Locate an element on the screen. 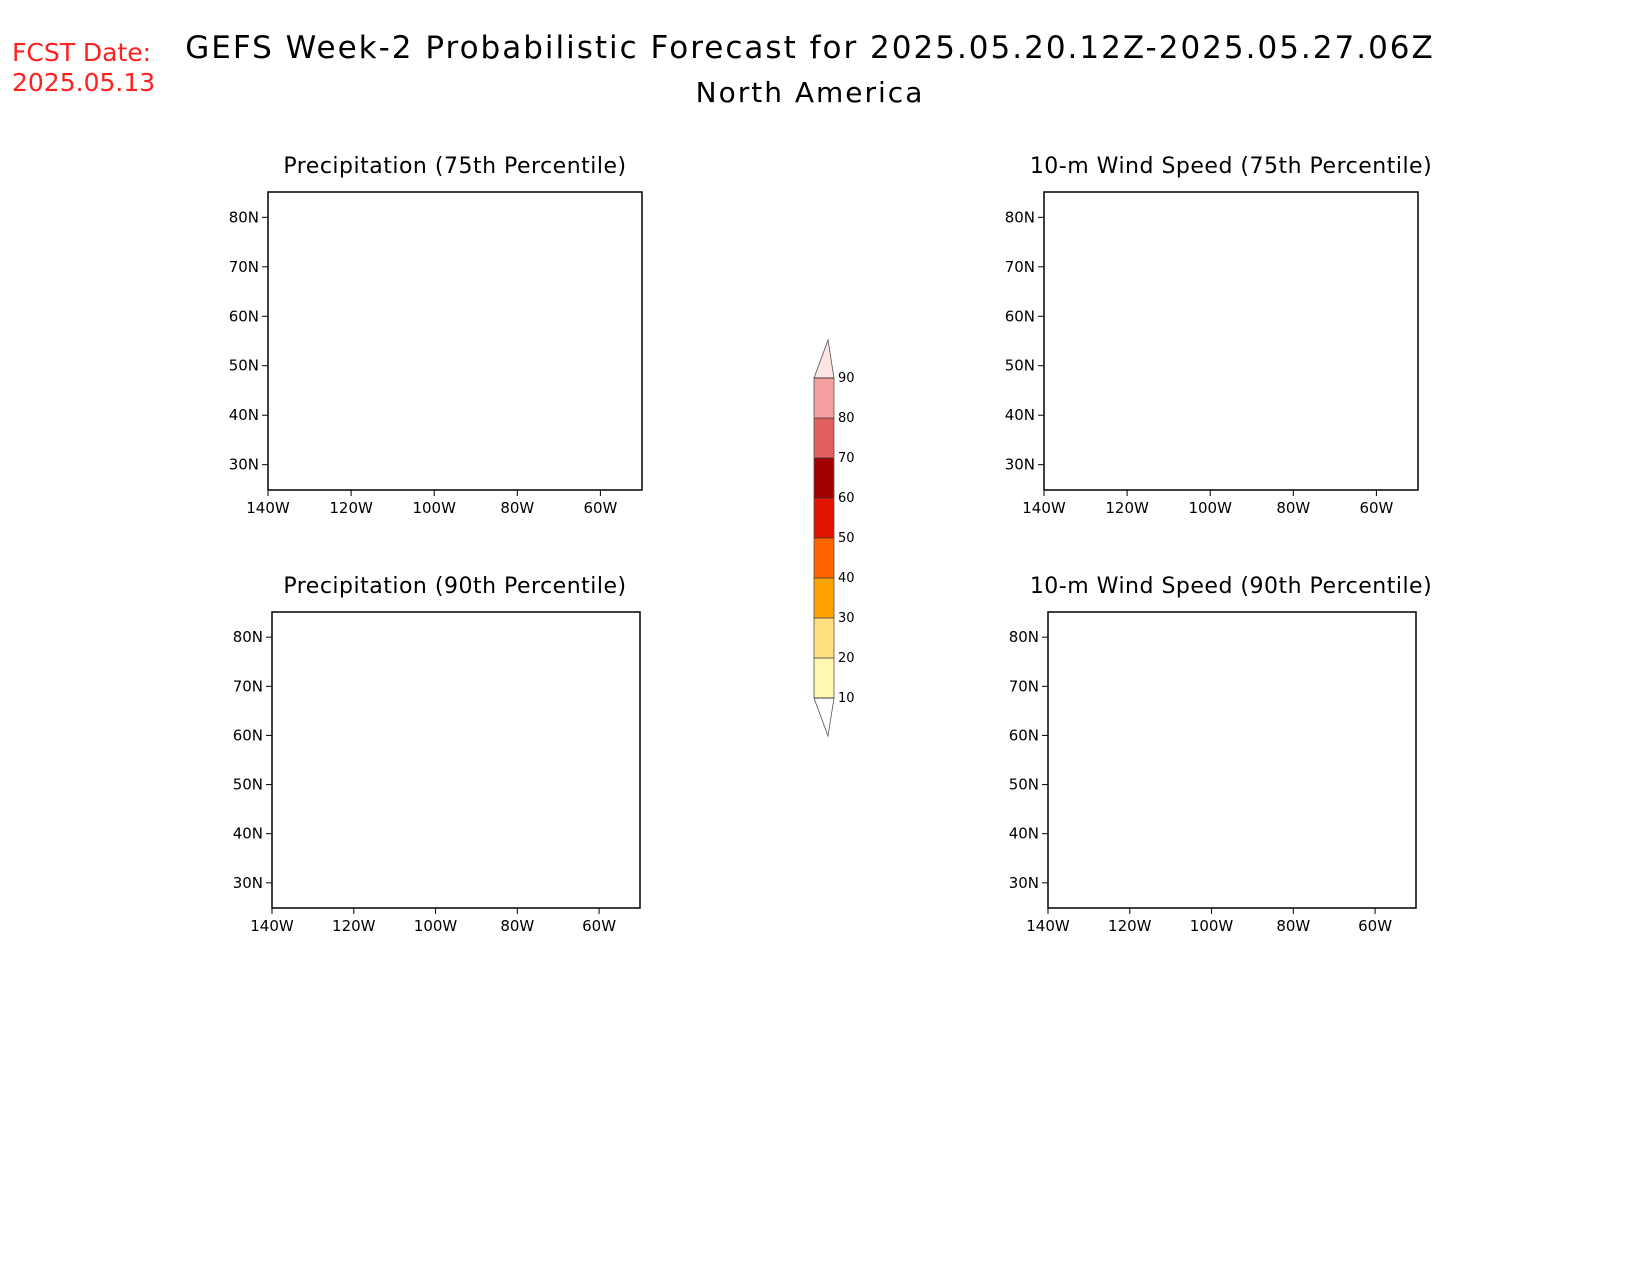 This screenshot has width=1650, height=1275. colorbar-bottom-arrow is located at coordinates (824, 717).